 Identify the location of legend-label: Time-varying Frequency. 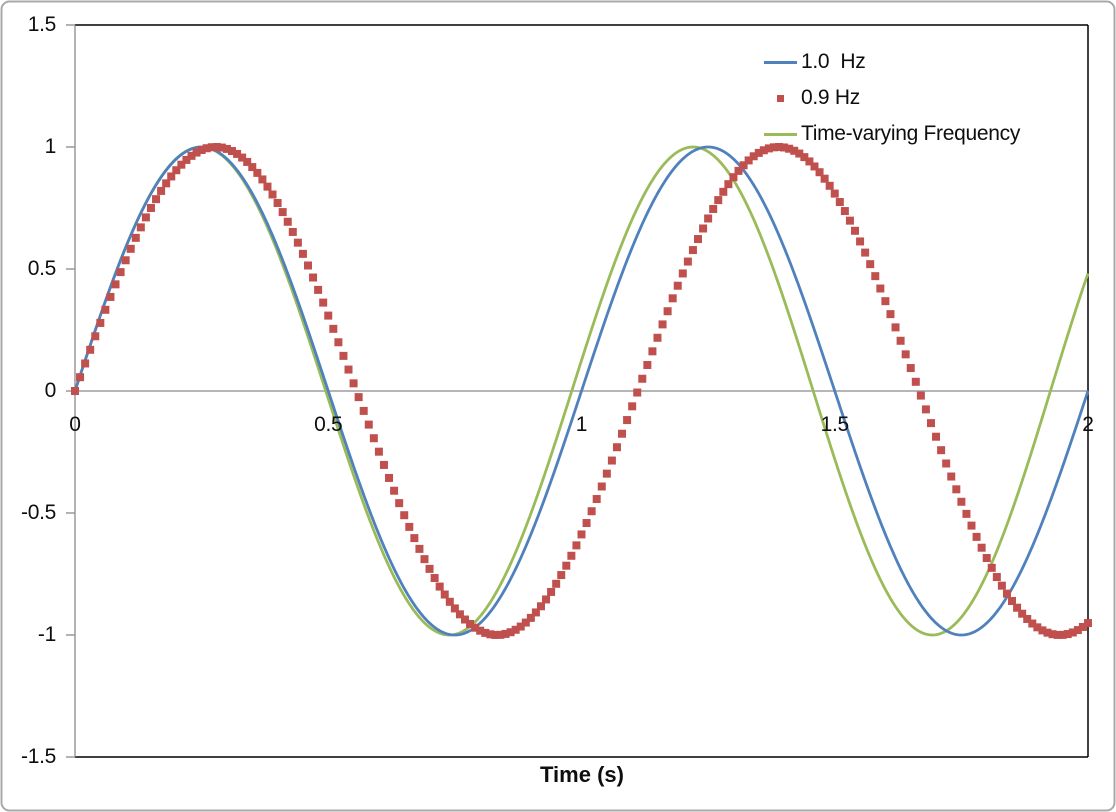
(911, 133).